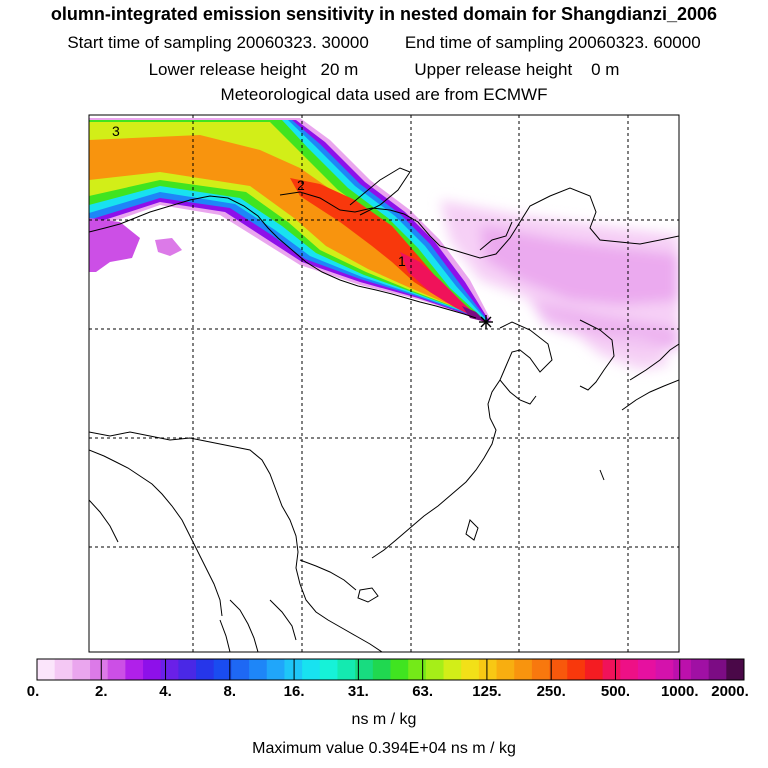 This screenshot has width=768, height=768. I want to click on colorbar-tick-label: 125., so click(487, 691).